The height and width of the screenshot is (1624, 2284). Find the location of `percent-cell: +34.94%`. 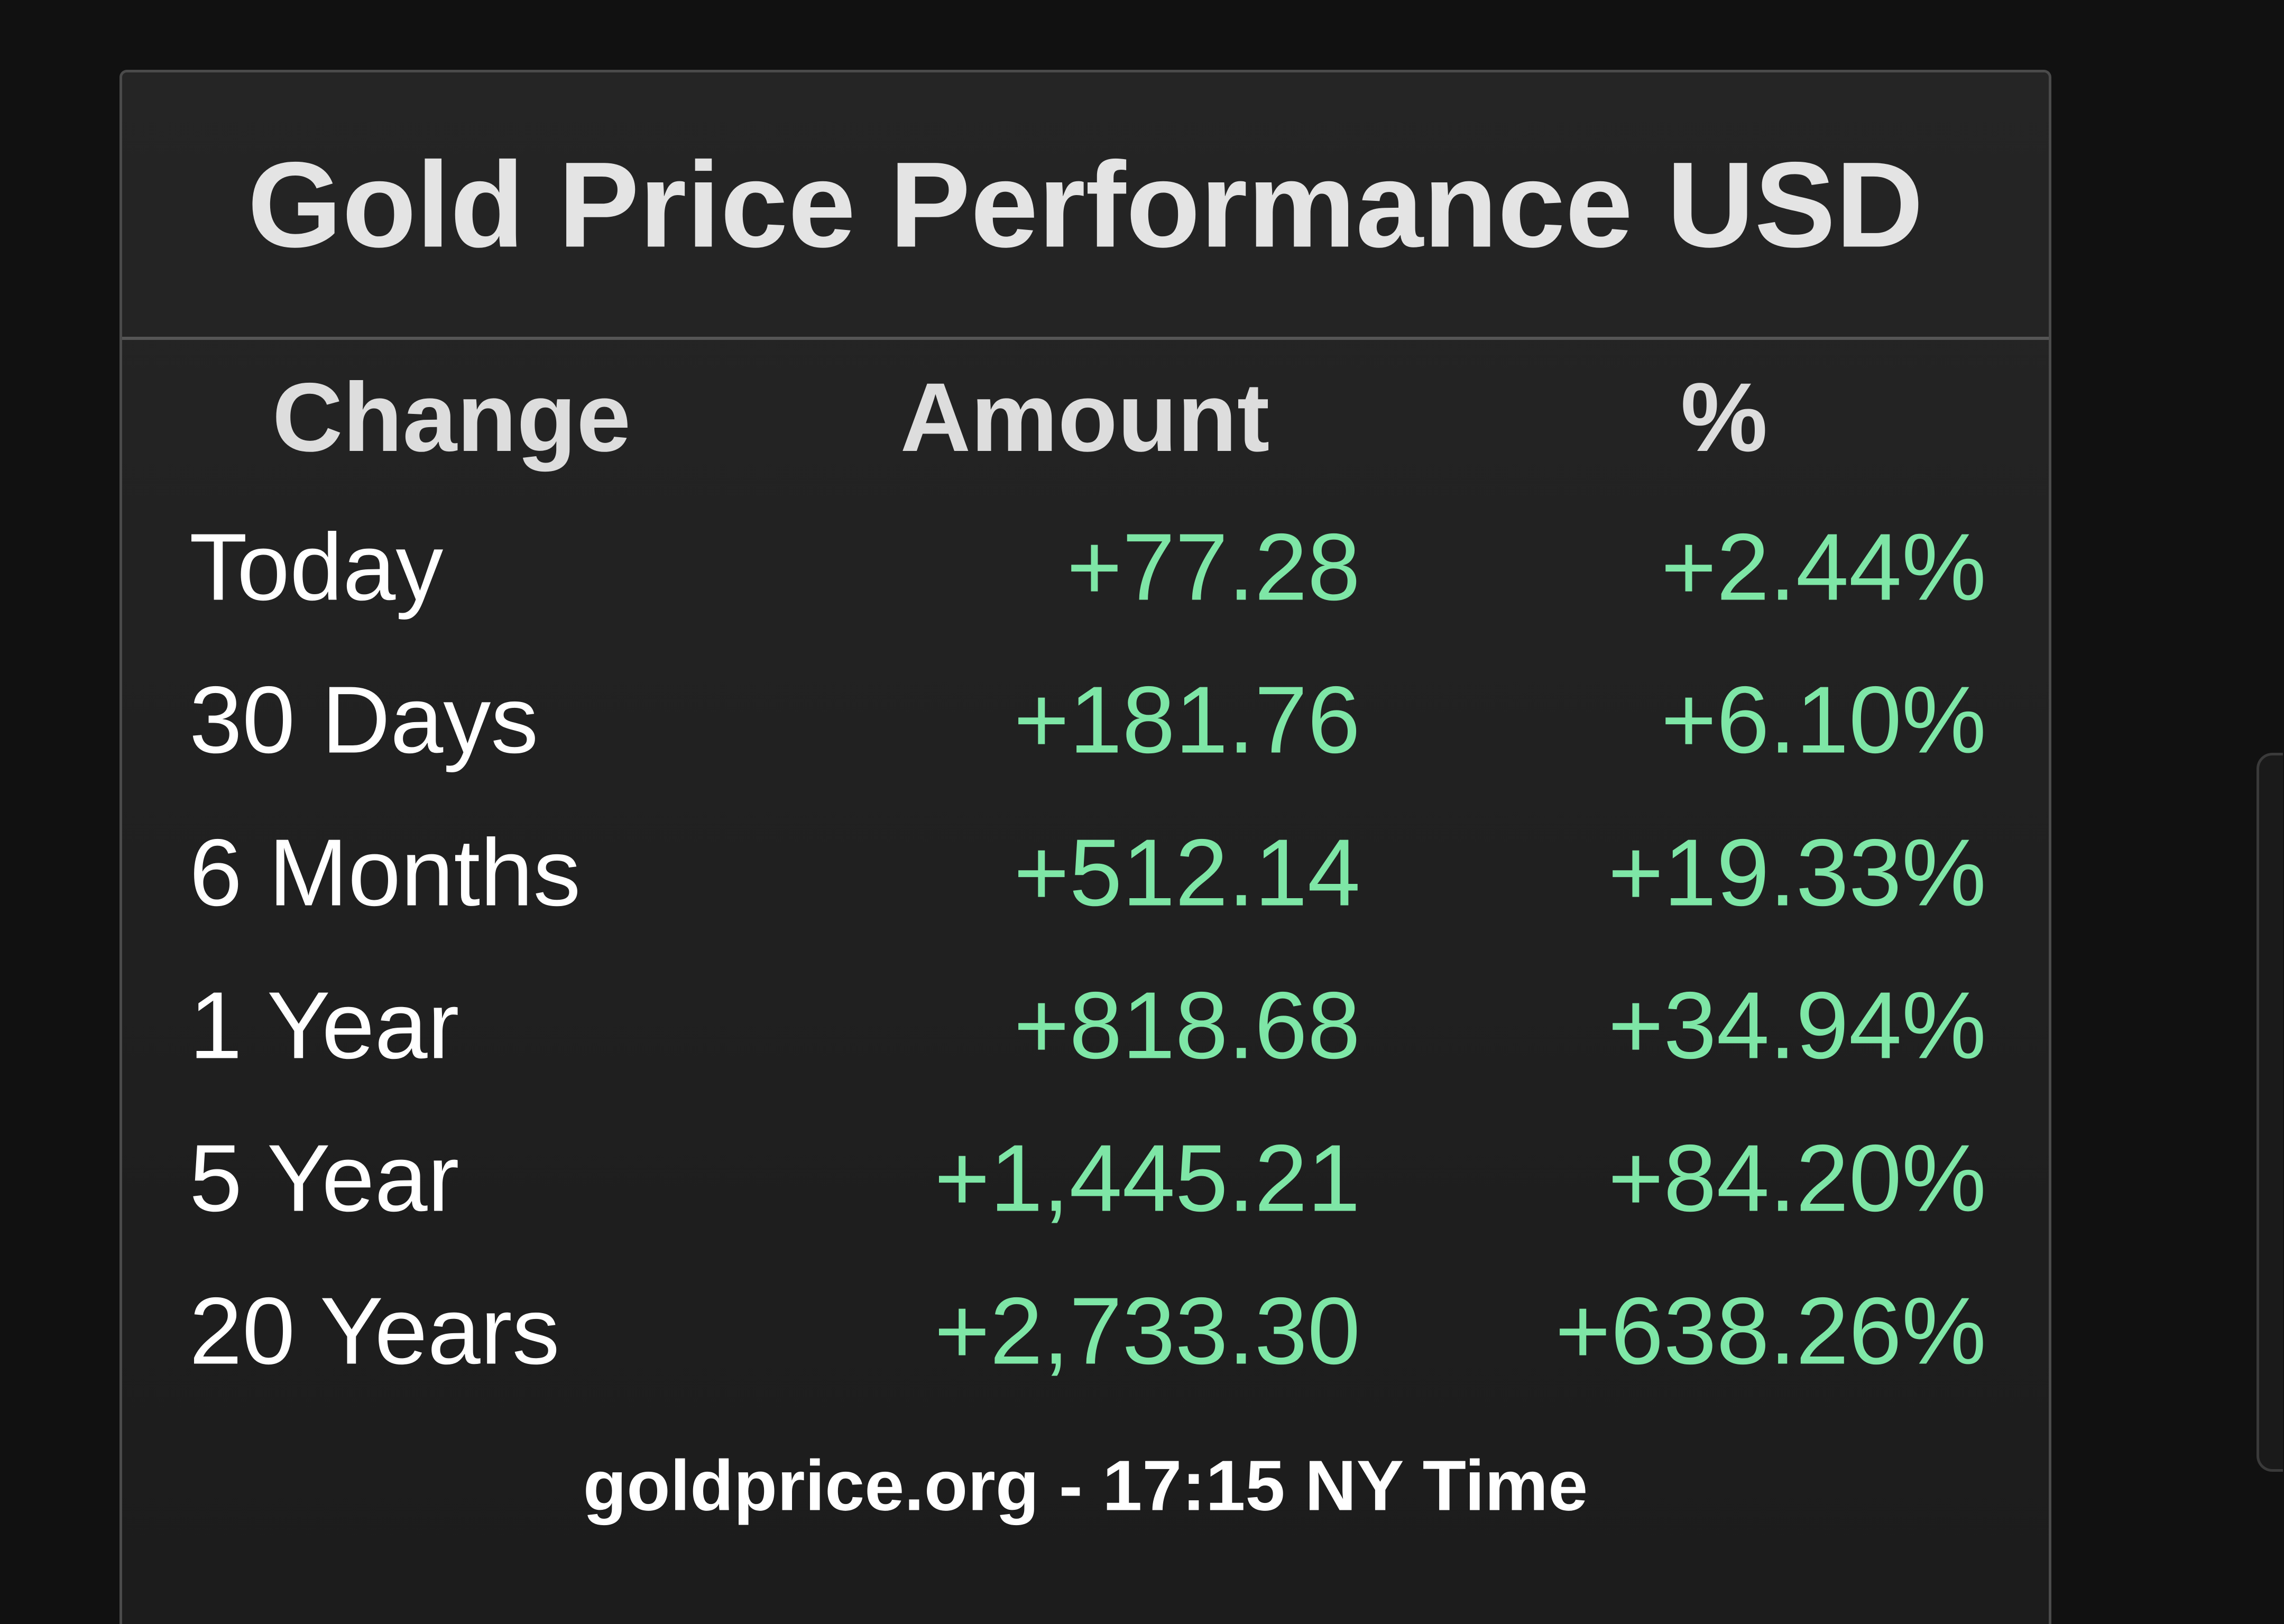

percent-cell: +34.94% is located at coordinates (1797, 1025).